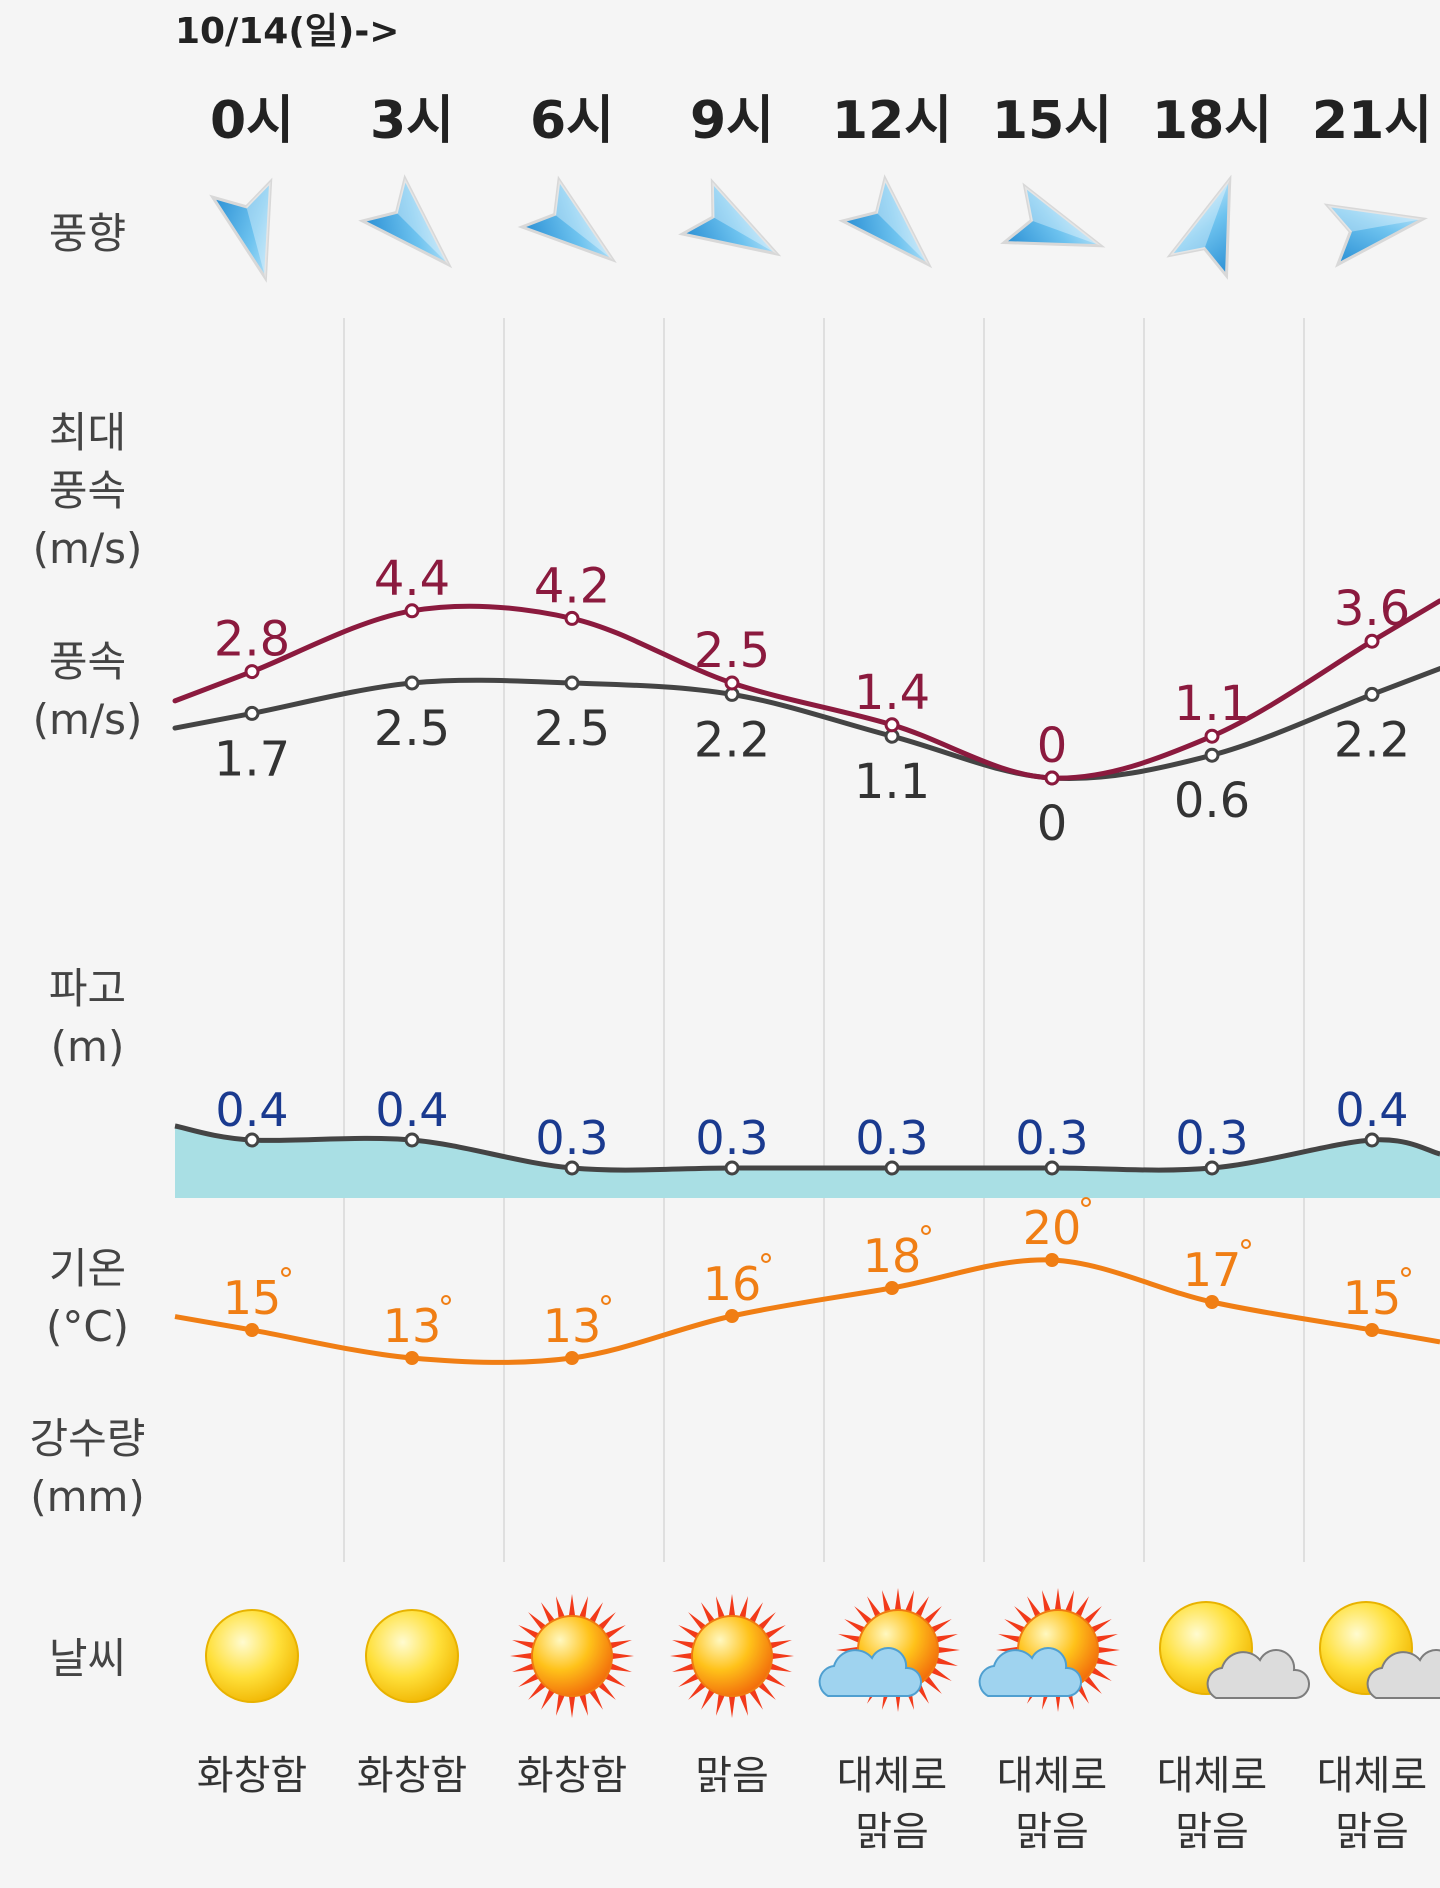 The width and height of the screenshot is (1440, 1888). What do you see at coordinates (572, 121) in the screenshot?
I see `hour-label: 6시` at bounding box center [572, 121].